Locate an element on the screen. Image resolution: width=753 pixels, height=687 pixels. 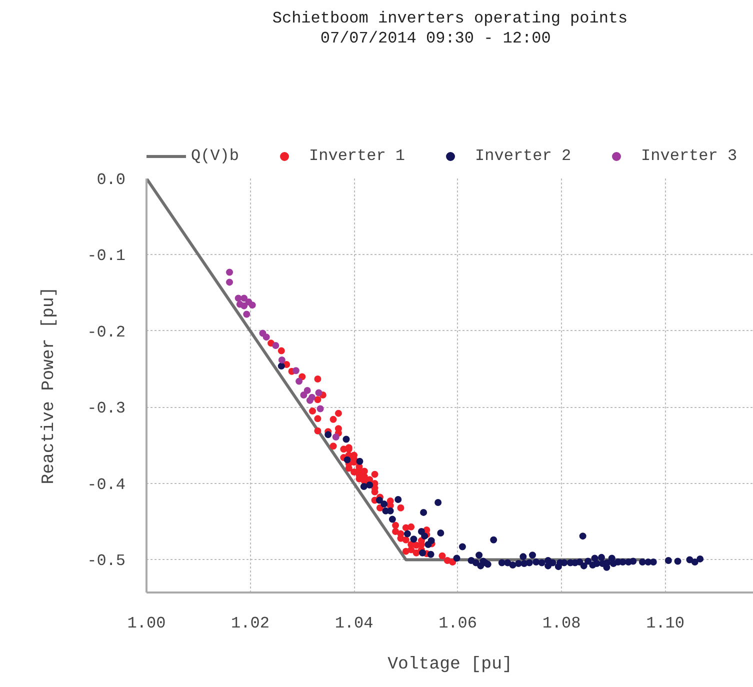
x-axis-title: Voltage [pu] is located at coordinates (450, 665).